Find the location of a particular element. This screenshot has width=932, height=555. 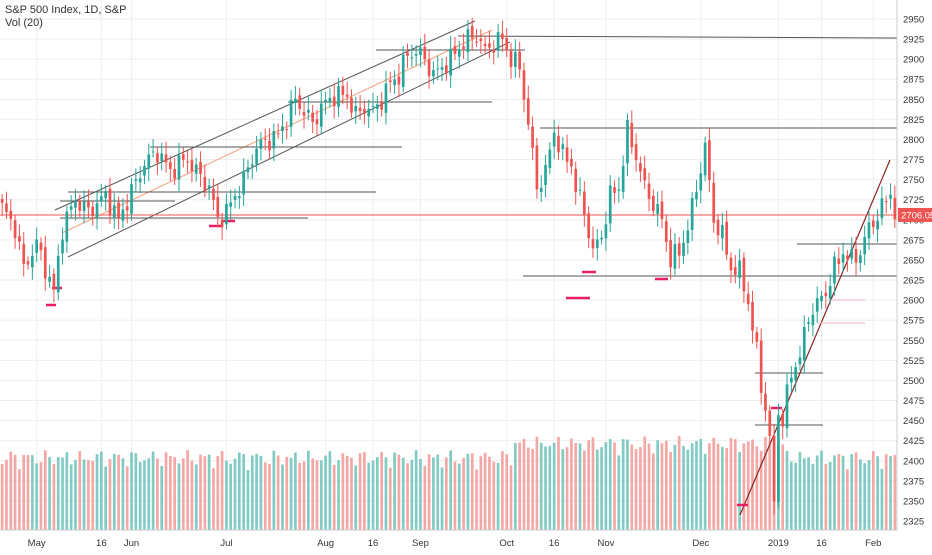

time-tick-label: 16 is located at coordinates (554, 543).